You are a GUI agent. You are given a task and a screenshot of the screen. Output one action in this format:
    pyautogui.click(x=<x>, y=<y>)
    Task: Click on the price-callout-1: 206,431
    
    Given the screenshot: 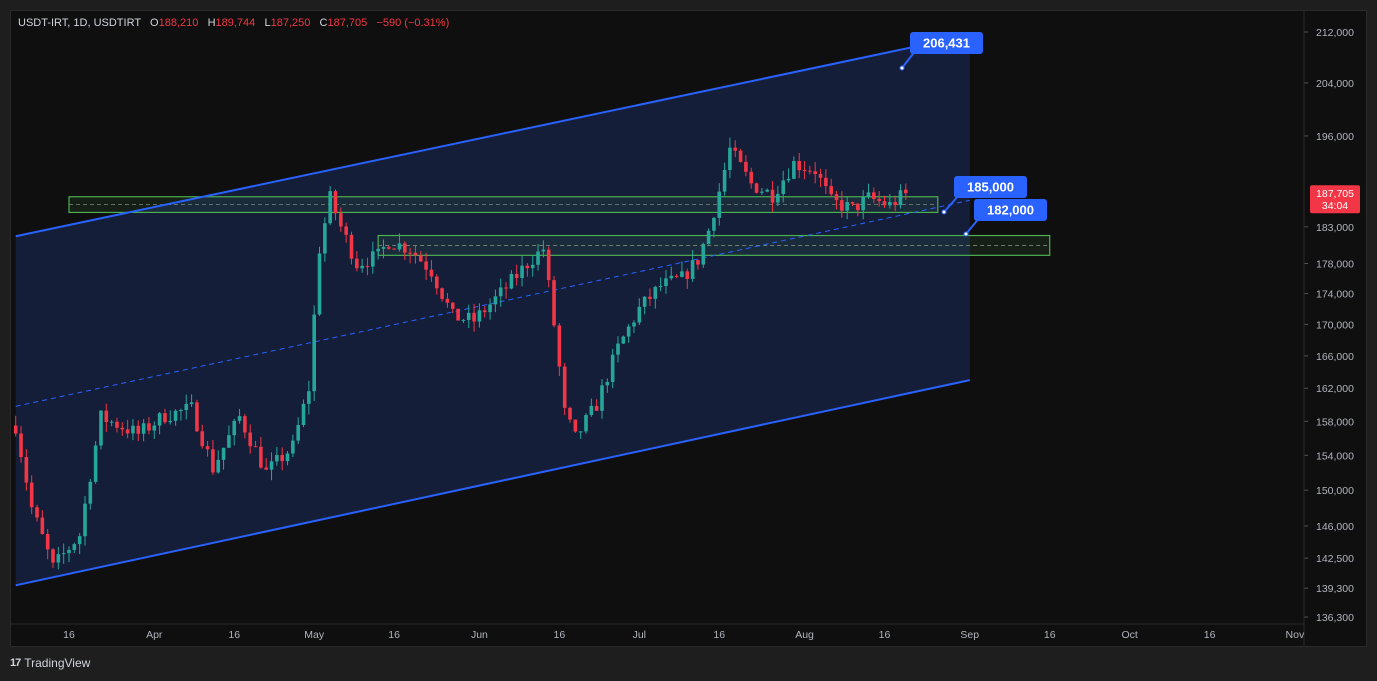 What is the action you would take?
    pyautogui.click(x=941, y=51)
    